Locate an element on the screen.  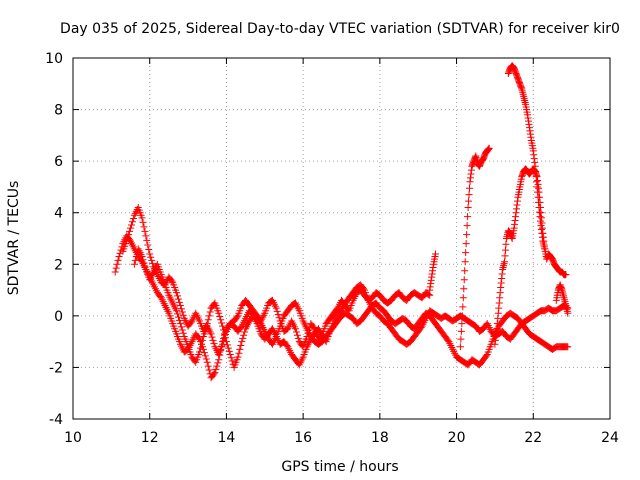
x-tick-label: 12 is located at coordinates (150, 438).